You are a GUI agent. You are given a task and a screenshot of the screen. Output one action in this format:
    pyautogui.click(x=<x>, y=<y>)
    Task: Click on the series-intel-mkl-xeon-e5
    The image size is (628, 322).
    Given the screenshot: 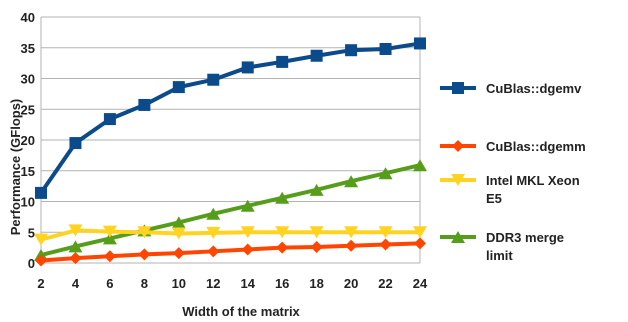 What is the action you would take?
    pyautogui.click(x=230, y=235)
    